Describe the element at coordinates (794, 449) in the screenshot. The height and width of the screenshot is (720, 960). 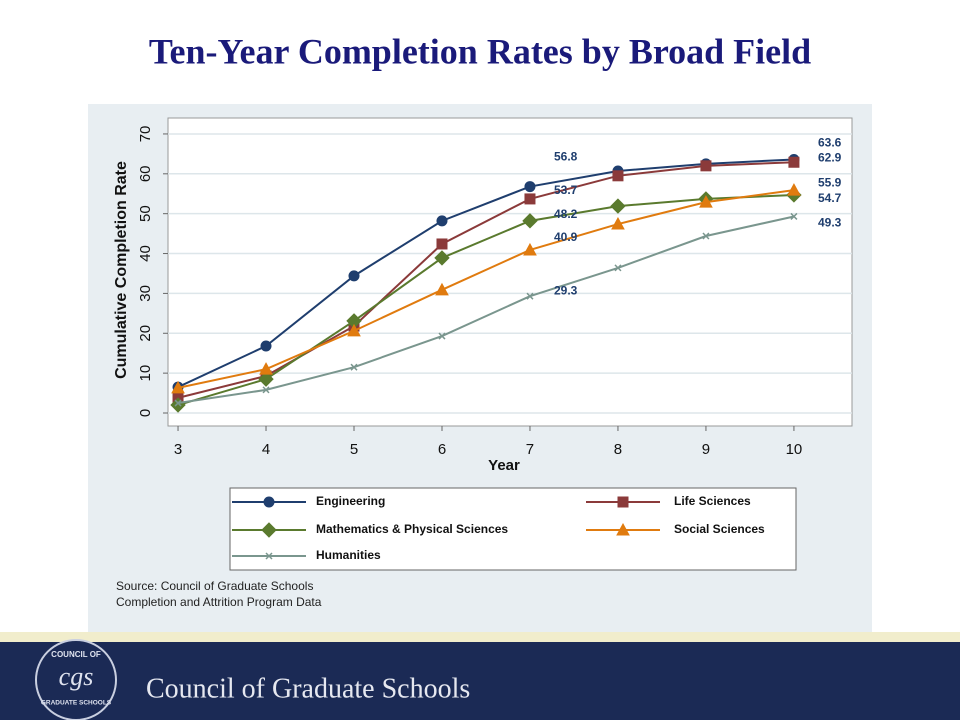
I see `x-tick-label: 10` at that location.